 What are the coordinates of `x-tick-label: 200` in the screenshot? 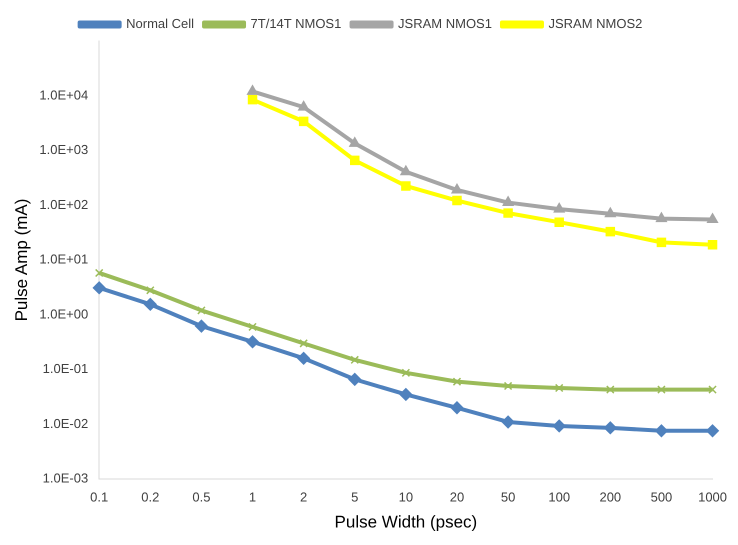 It's located at (610, 496).